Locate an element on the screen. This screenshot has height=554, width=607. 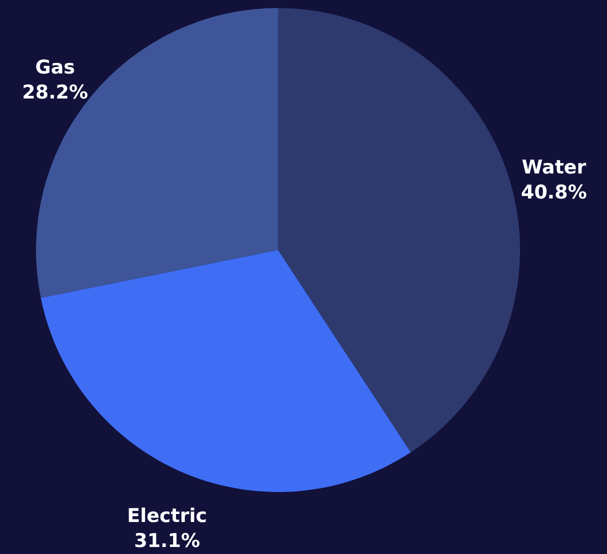
data-label: 28.2% is located at coordinates (55, 93).